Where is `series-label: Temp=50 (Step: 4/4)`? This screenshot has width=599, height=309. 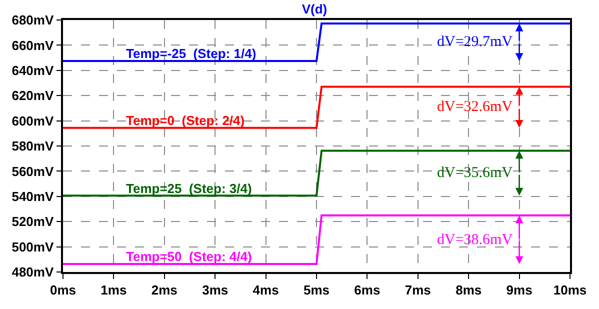 series-label: Temp=50 (Step: 4/4) is located at coordinates (189, 256).